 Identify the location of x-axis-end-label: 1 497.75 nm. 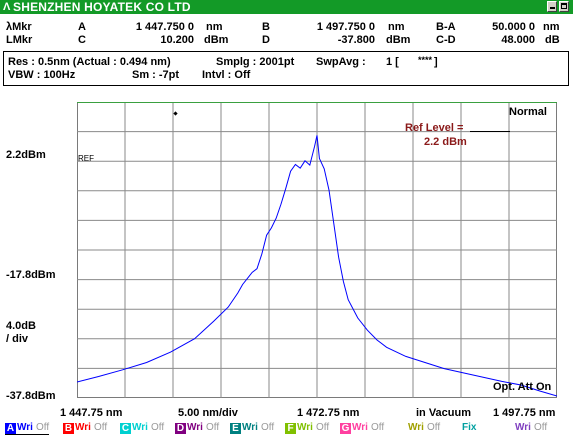
(524, 413).